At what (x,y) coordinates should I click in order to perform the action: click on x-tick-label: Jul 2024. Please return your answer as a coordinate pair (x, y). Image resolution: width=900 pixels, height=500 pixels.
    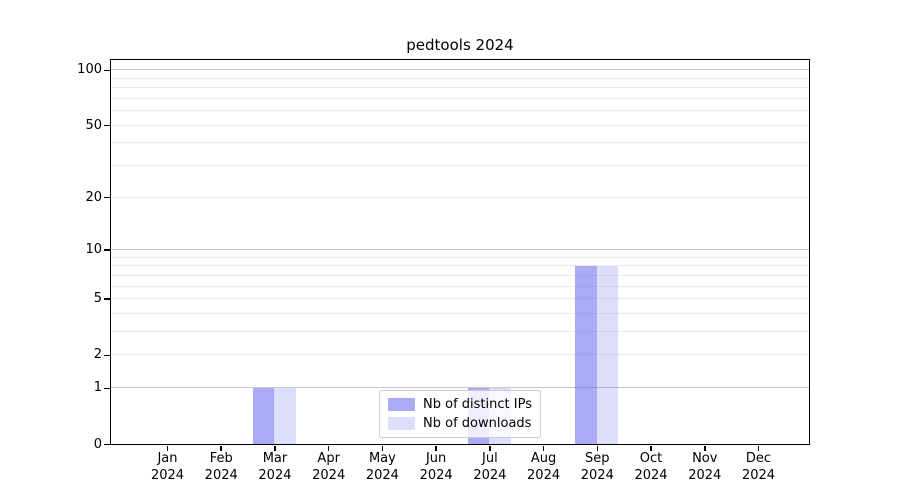
    Looking at the image, I should click on (490, 467).